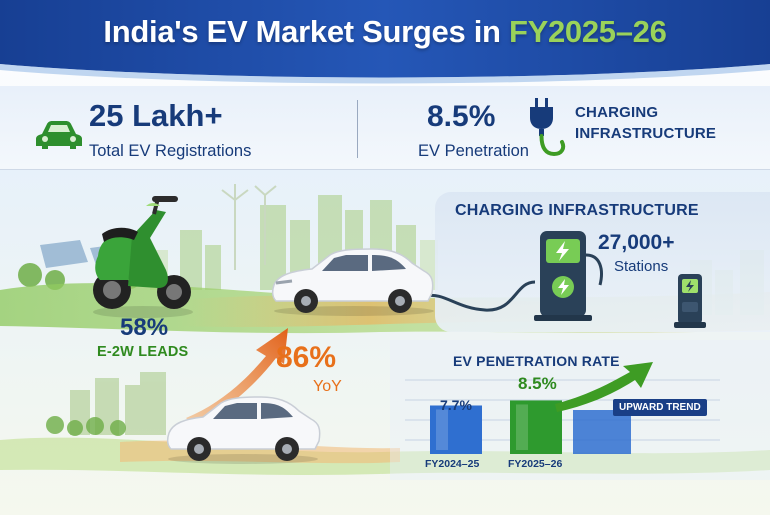  I want to click on registrations-label: Total EV Registrations, so click(170, 151).